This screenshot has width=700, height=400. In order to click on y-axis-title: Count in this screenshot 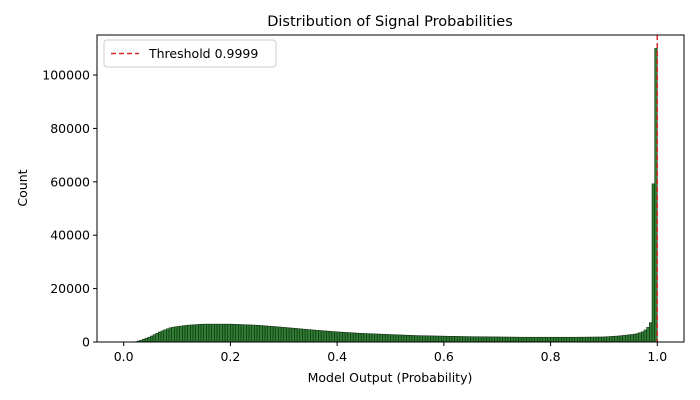, I will do `click(22, 187)`.